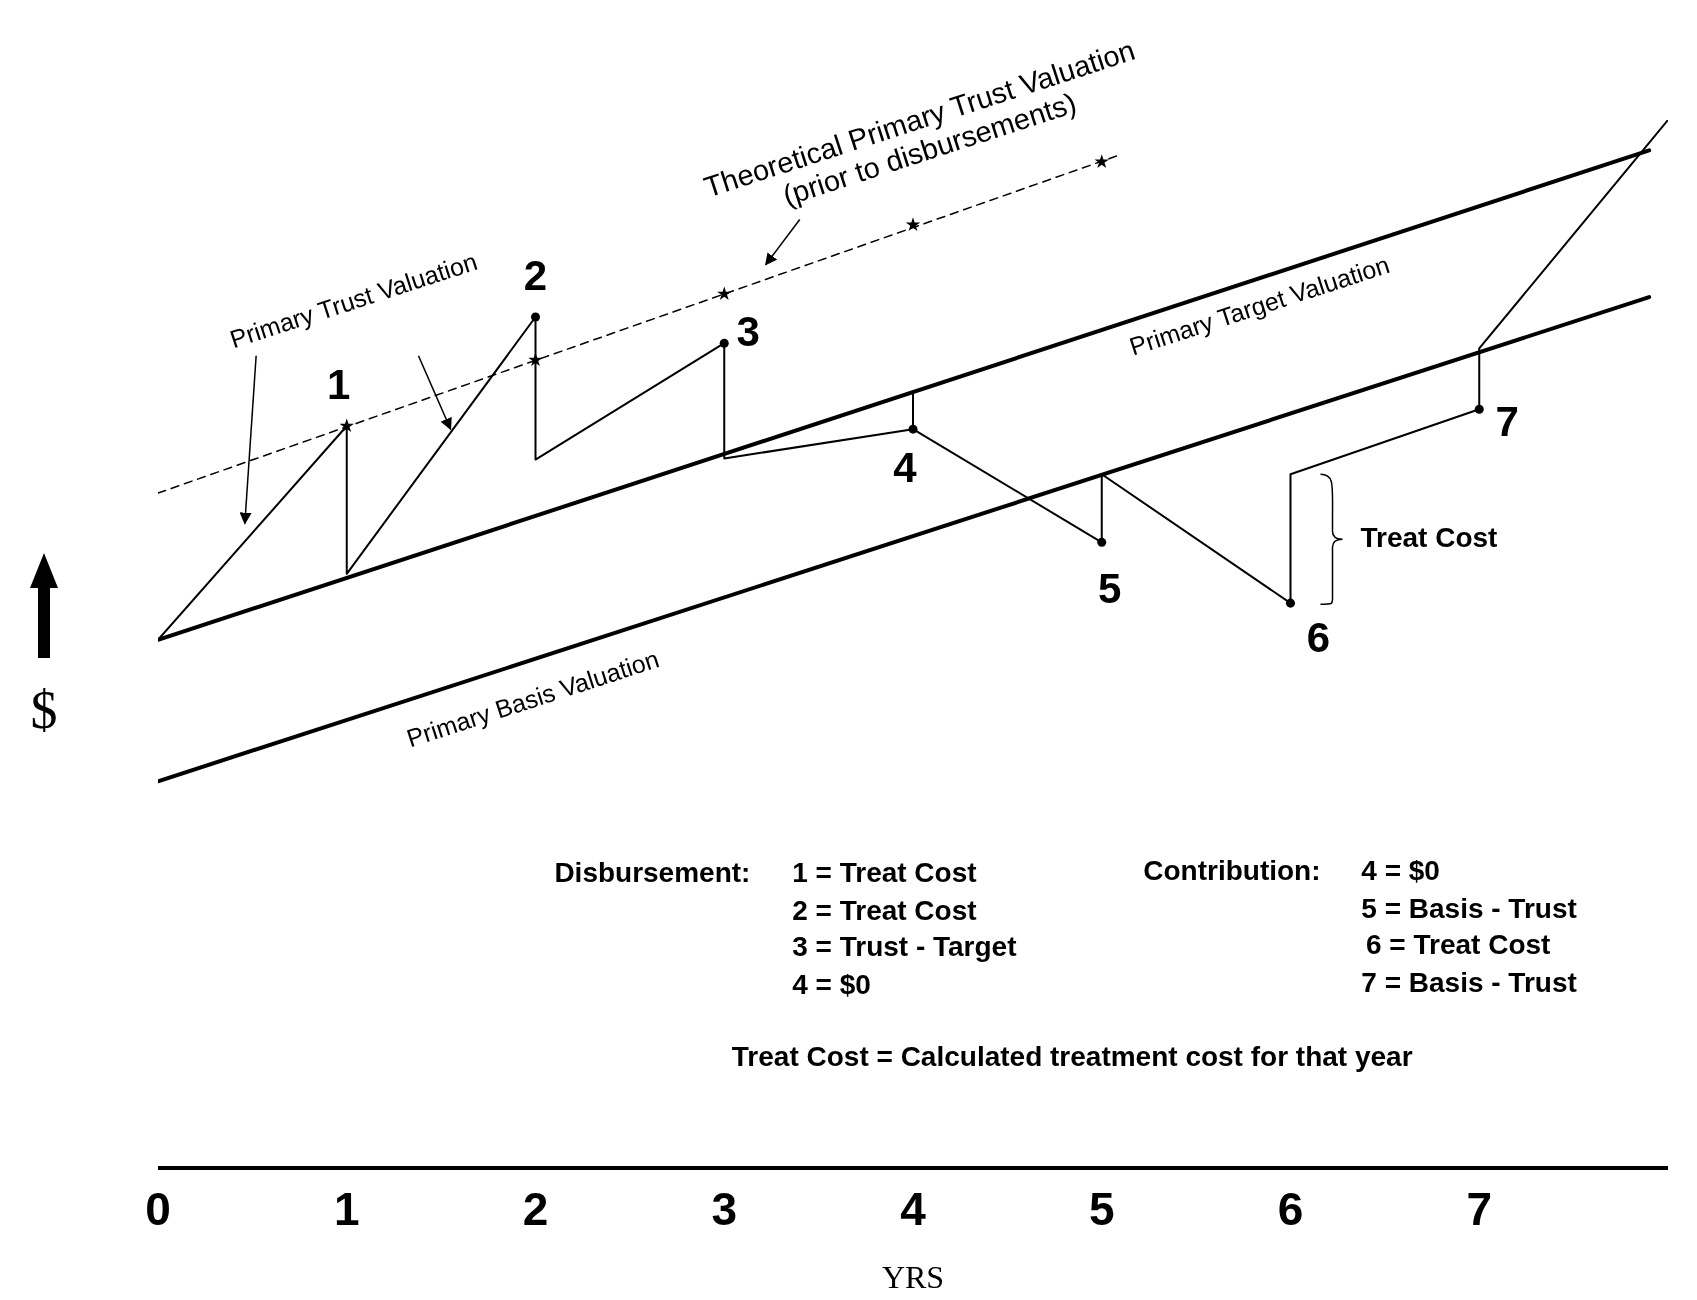 The width and height of the screenshot is (1697, 1300). Describe the element at coordinates (652, 872) in the screenshot. I see `annotation: Disbursement:` at that location.